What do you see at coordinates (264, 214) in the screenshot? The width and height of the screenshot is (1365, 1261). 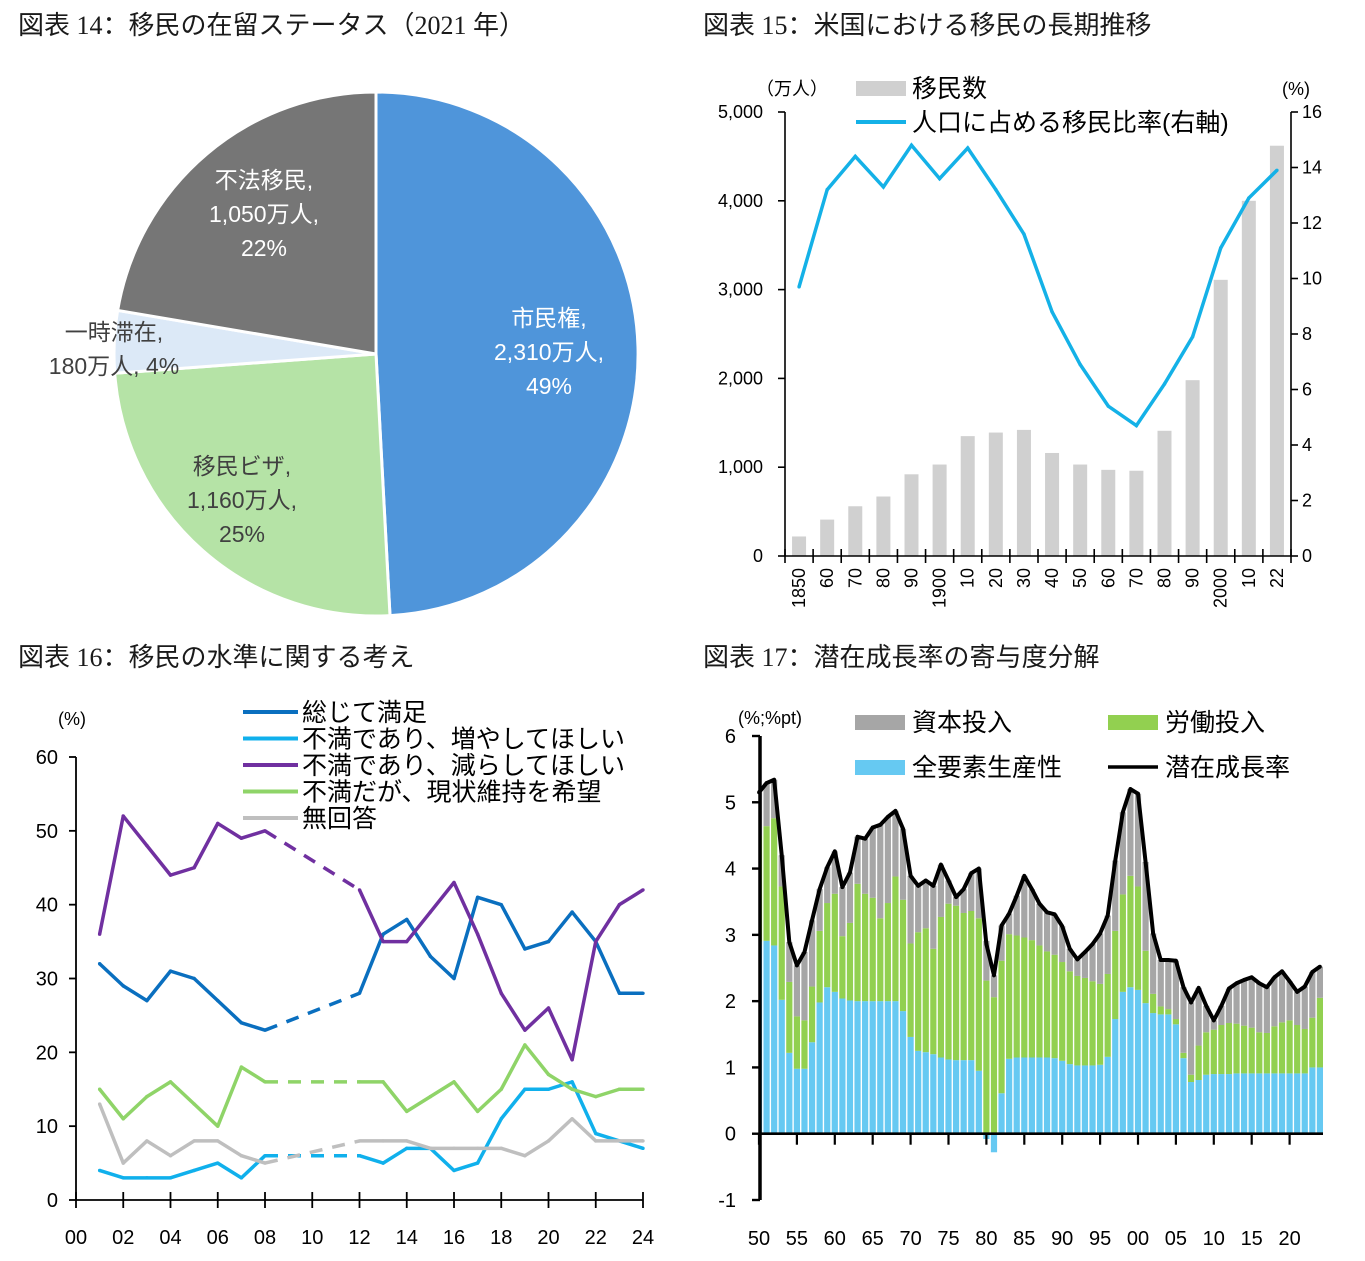 I see `pie-data-label: 1,050万人,` at bounding box center [264, 214].